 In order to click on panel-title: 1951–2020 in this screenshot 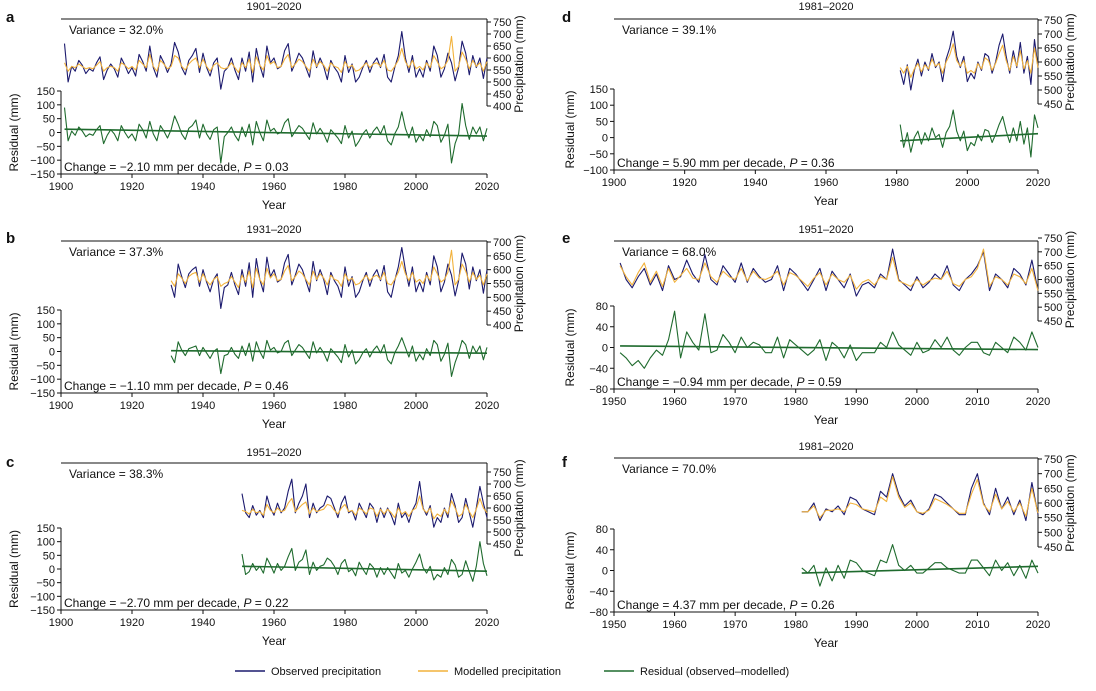, I will do `click(825, 230)`.